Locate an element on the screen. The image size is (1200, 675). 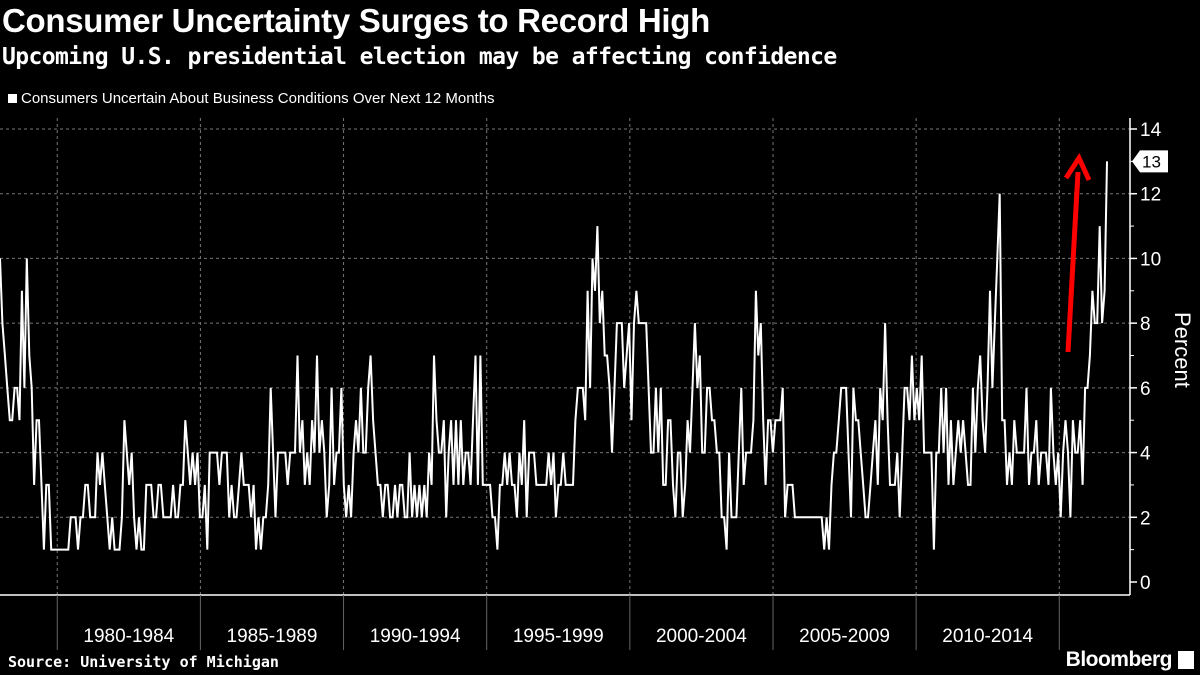
y-axis-label: Percent is located at coordinates (1182, 350).